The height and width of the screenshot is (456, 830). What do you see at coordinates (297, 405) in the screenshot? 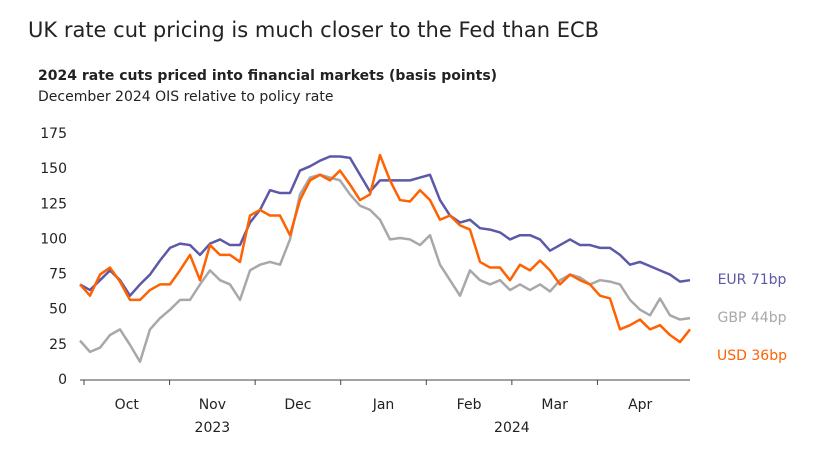
I see `x-tick-label: Dec` at bounding box center [297, 405].